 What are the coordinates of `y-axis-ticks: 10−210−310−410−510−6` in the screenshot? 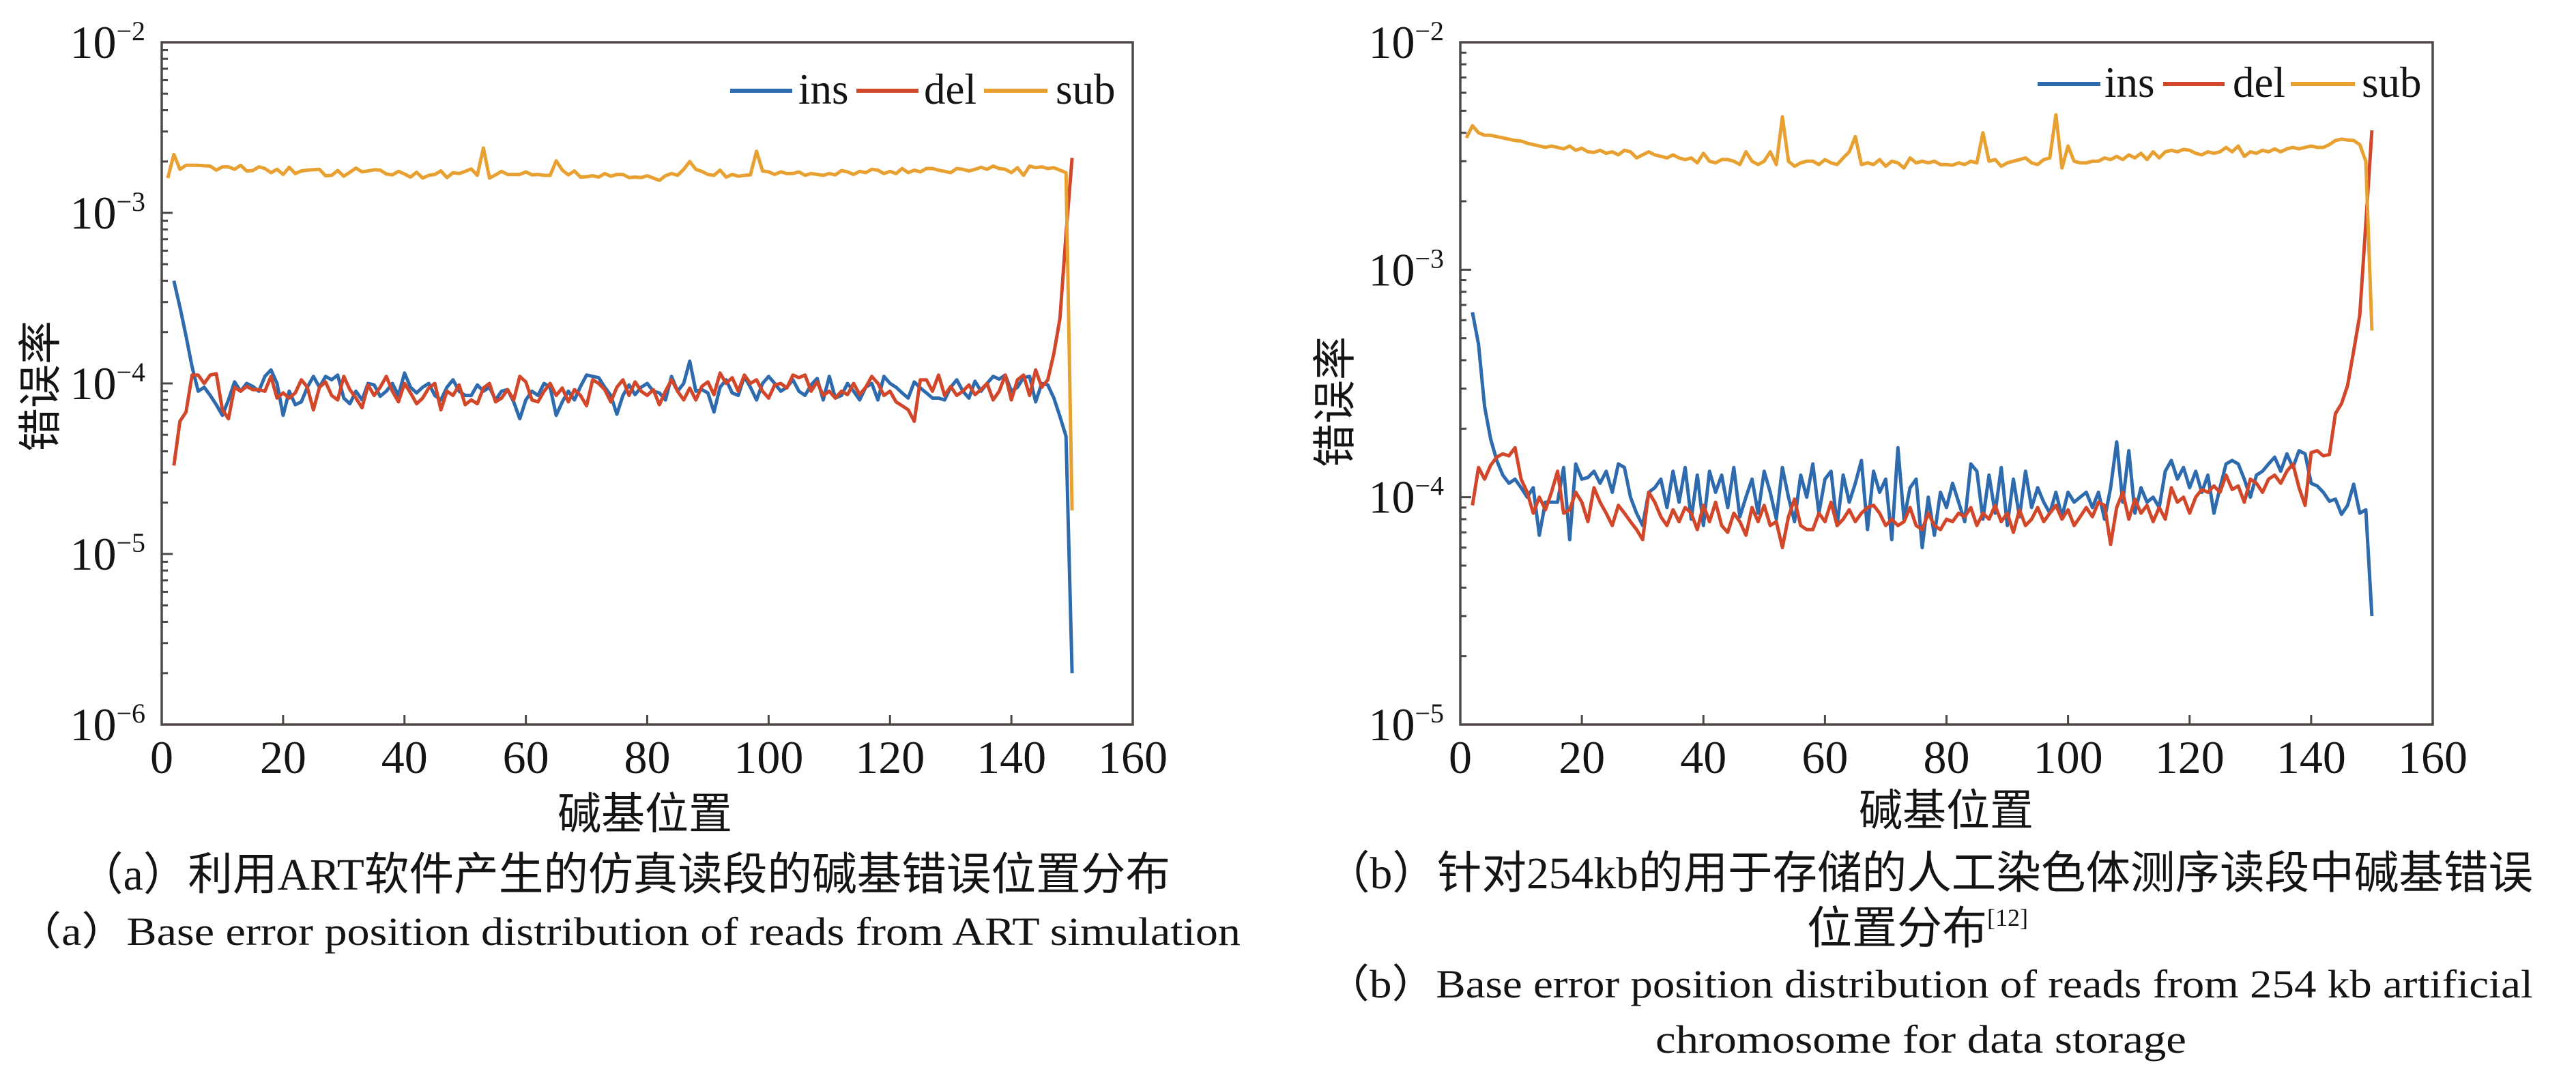 It's located at (121, 383).